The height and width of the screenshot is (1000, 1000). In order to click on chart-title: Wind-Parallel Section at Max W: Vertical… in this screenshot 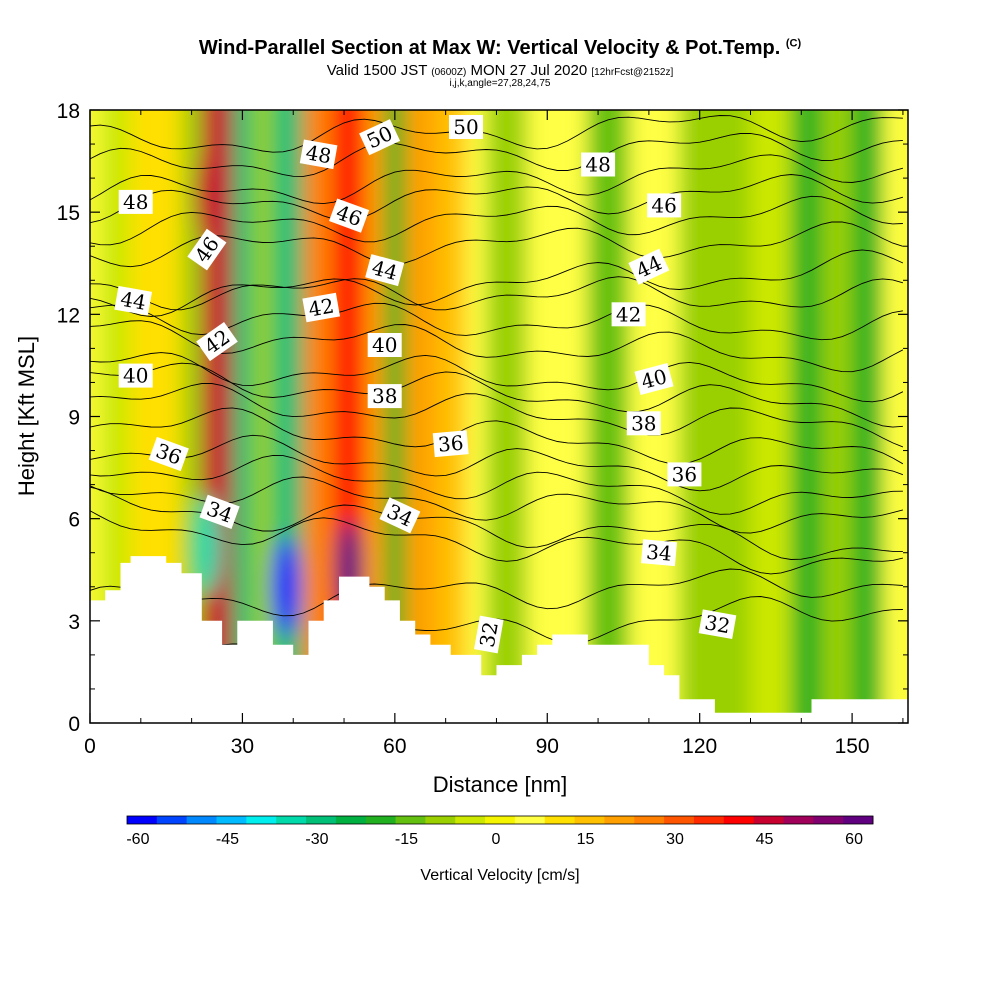, I will do `click(500, 48)`.